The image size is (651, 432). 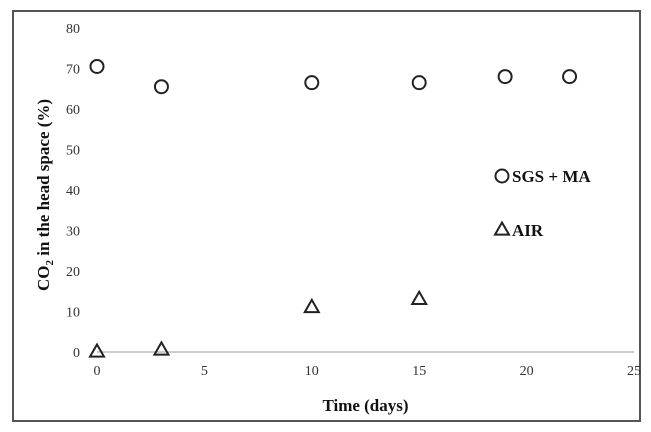 What do you see at coordinates (365, 405) in the screenshot?
I see `x-axis-title: Time (days)` at bounding box center [365, 405].